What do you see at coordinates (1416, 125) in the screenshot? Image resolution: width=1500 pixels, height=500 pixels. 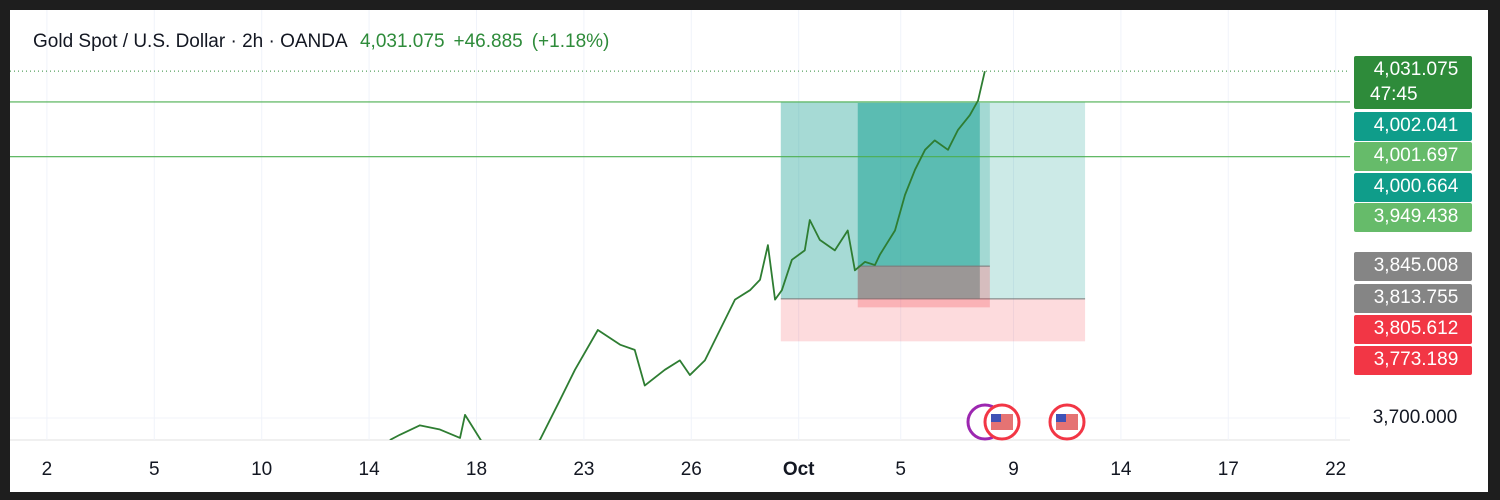 I see `price-tag-label: 4,002.041` at bounding box center [1416, 125].